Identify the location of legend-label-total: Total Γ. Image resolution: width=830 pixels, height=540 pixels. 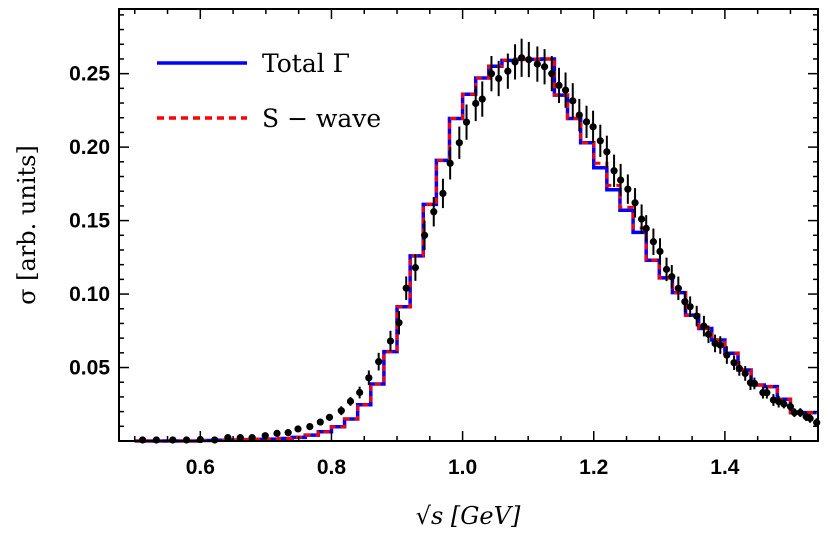
(306, 63).